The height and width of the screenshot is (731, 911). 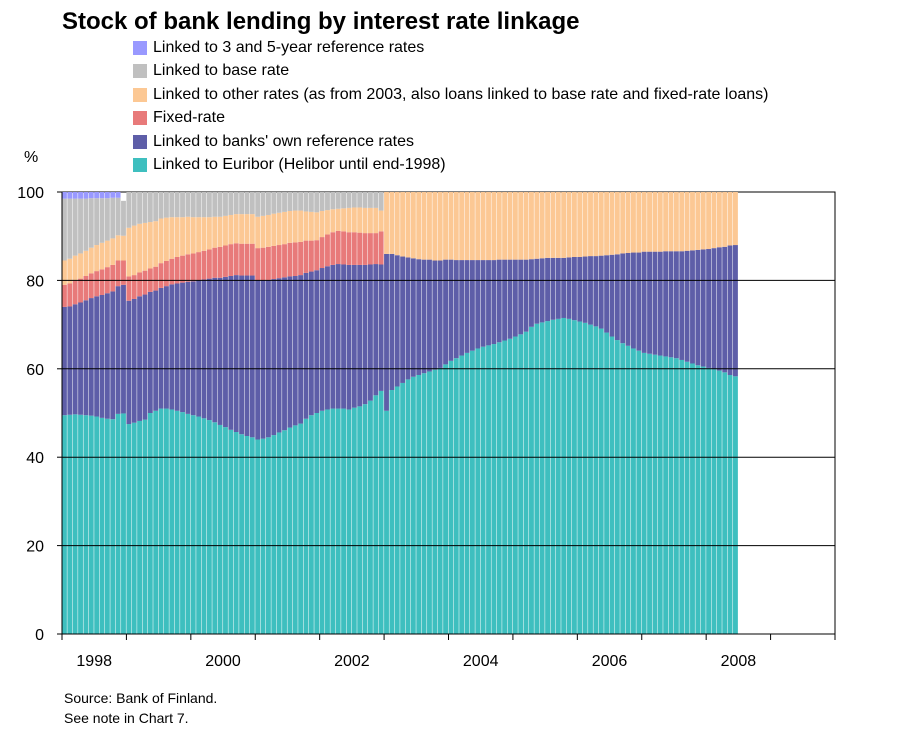 I want to click on y-tick-label-0: 0, so click(x=39, y=635).